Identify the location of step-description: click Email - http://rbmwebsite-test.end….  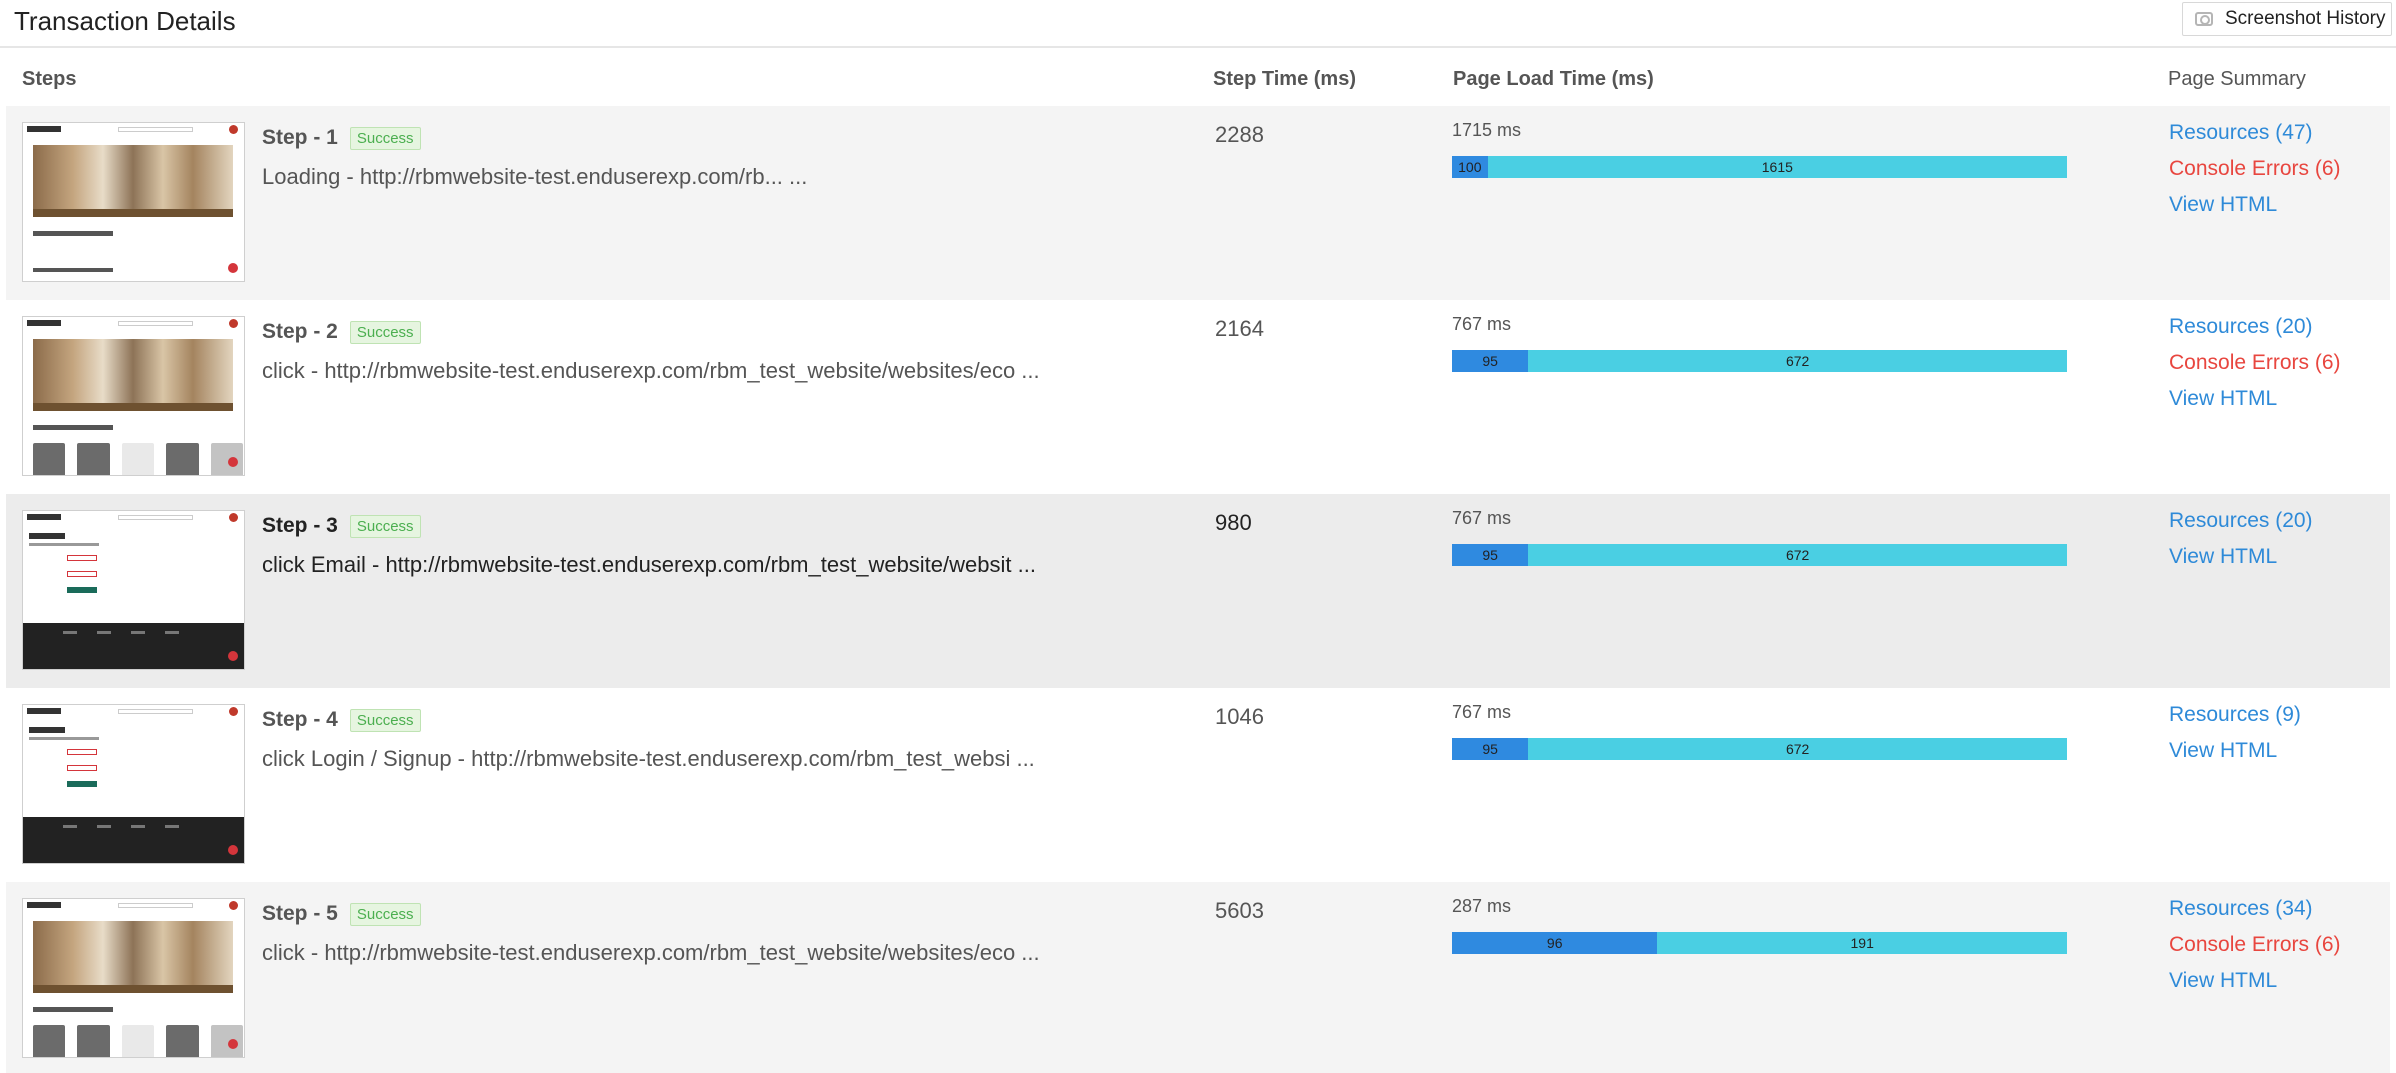
(649, 564).